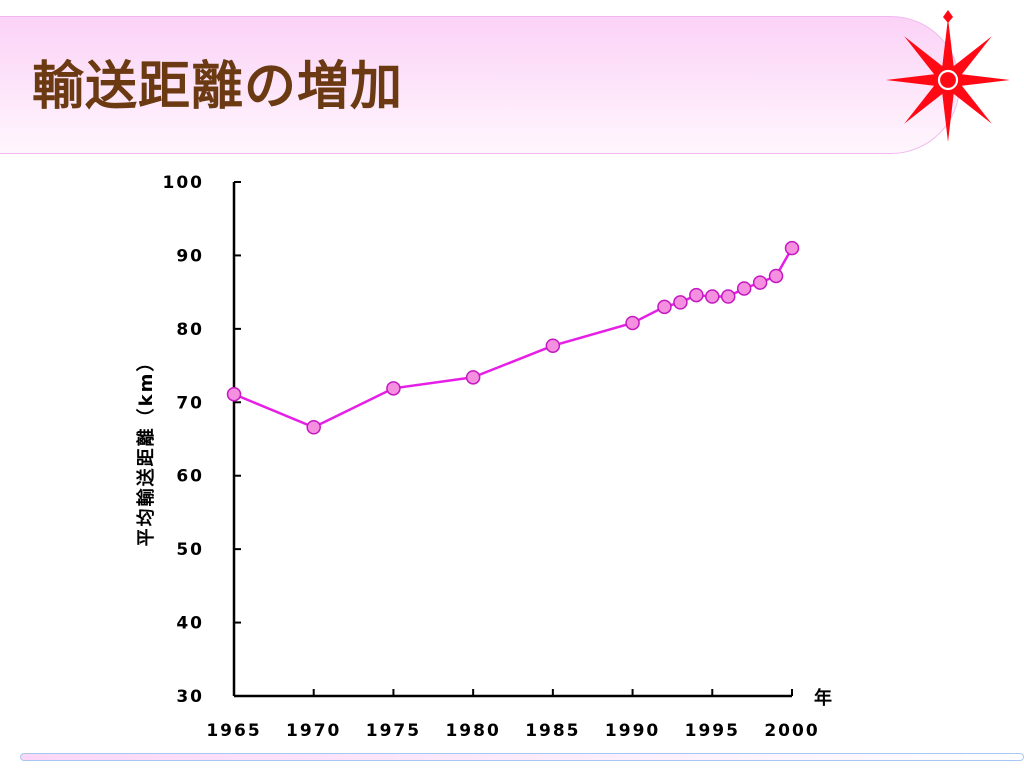  I want to click on y-tick-label: 30, so click(190, 697).